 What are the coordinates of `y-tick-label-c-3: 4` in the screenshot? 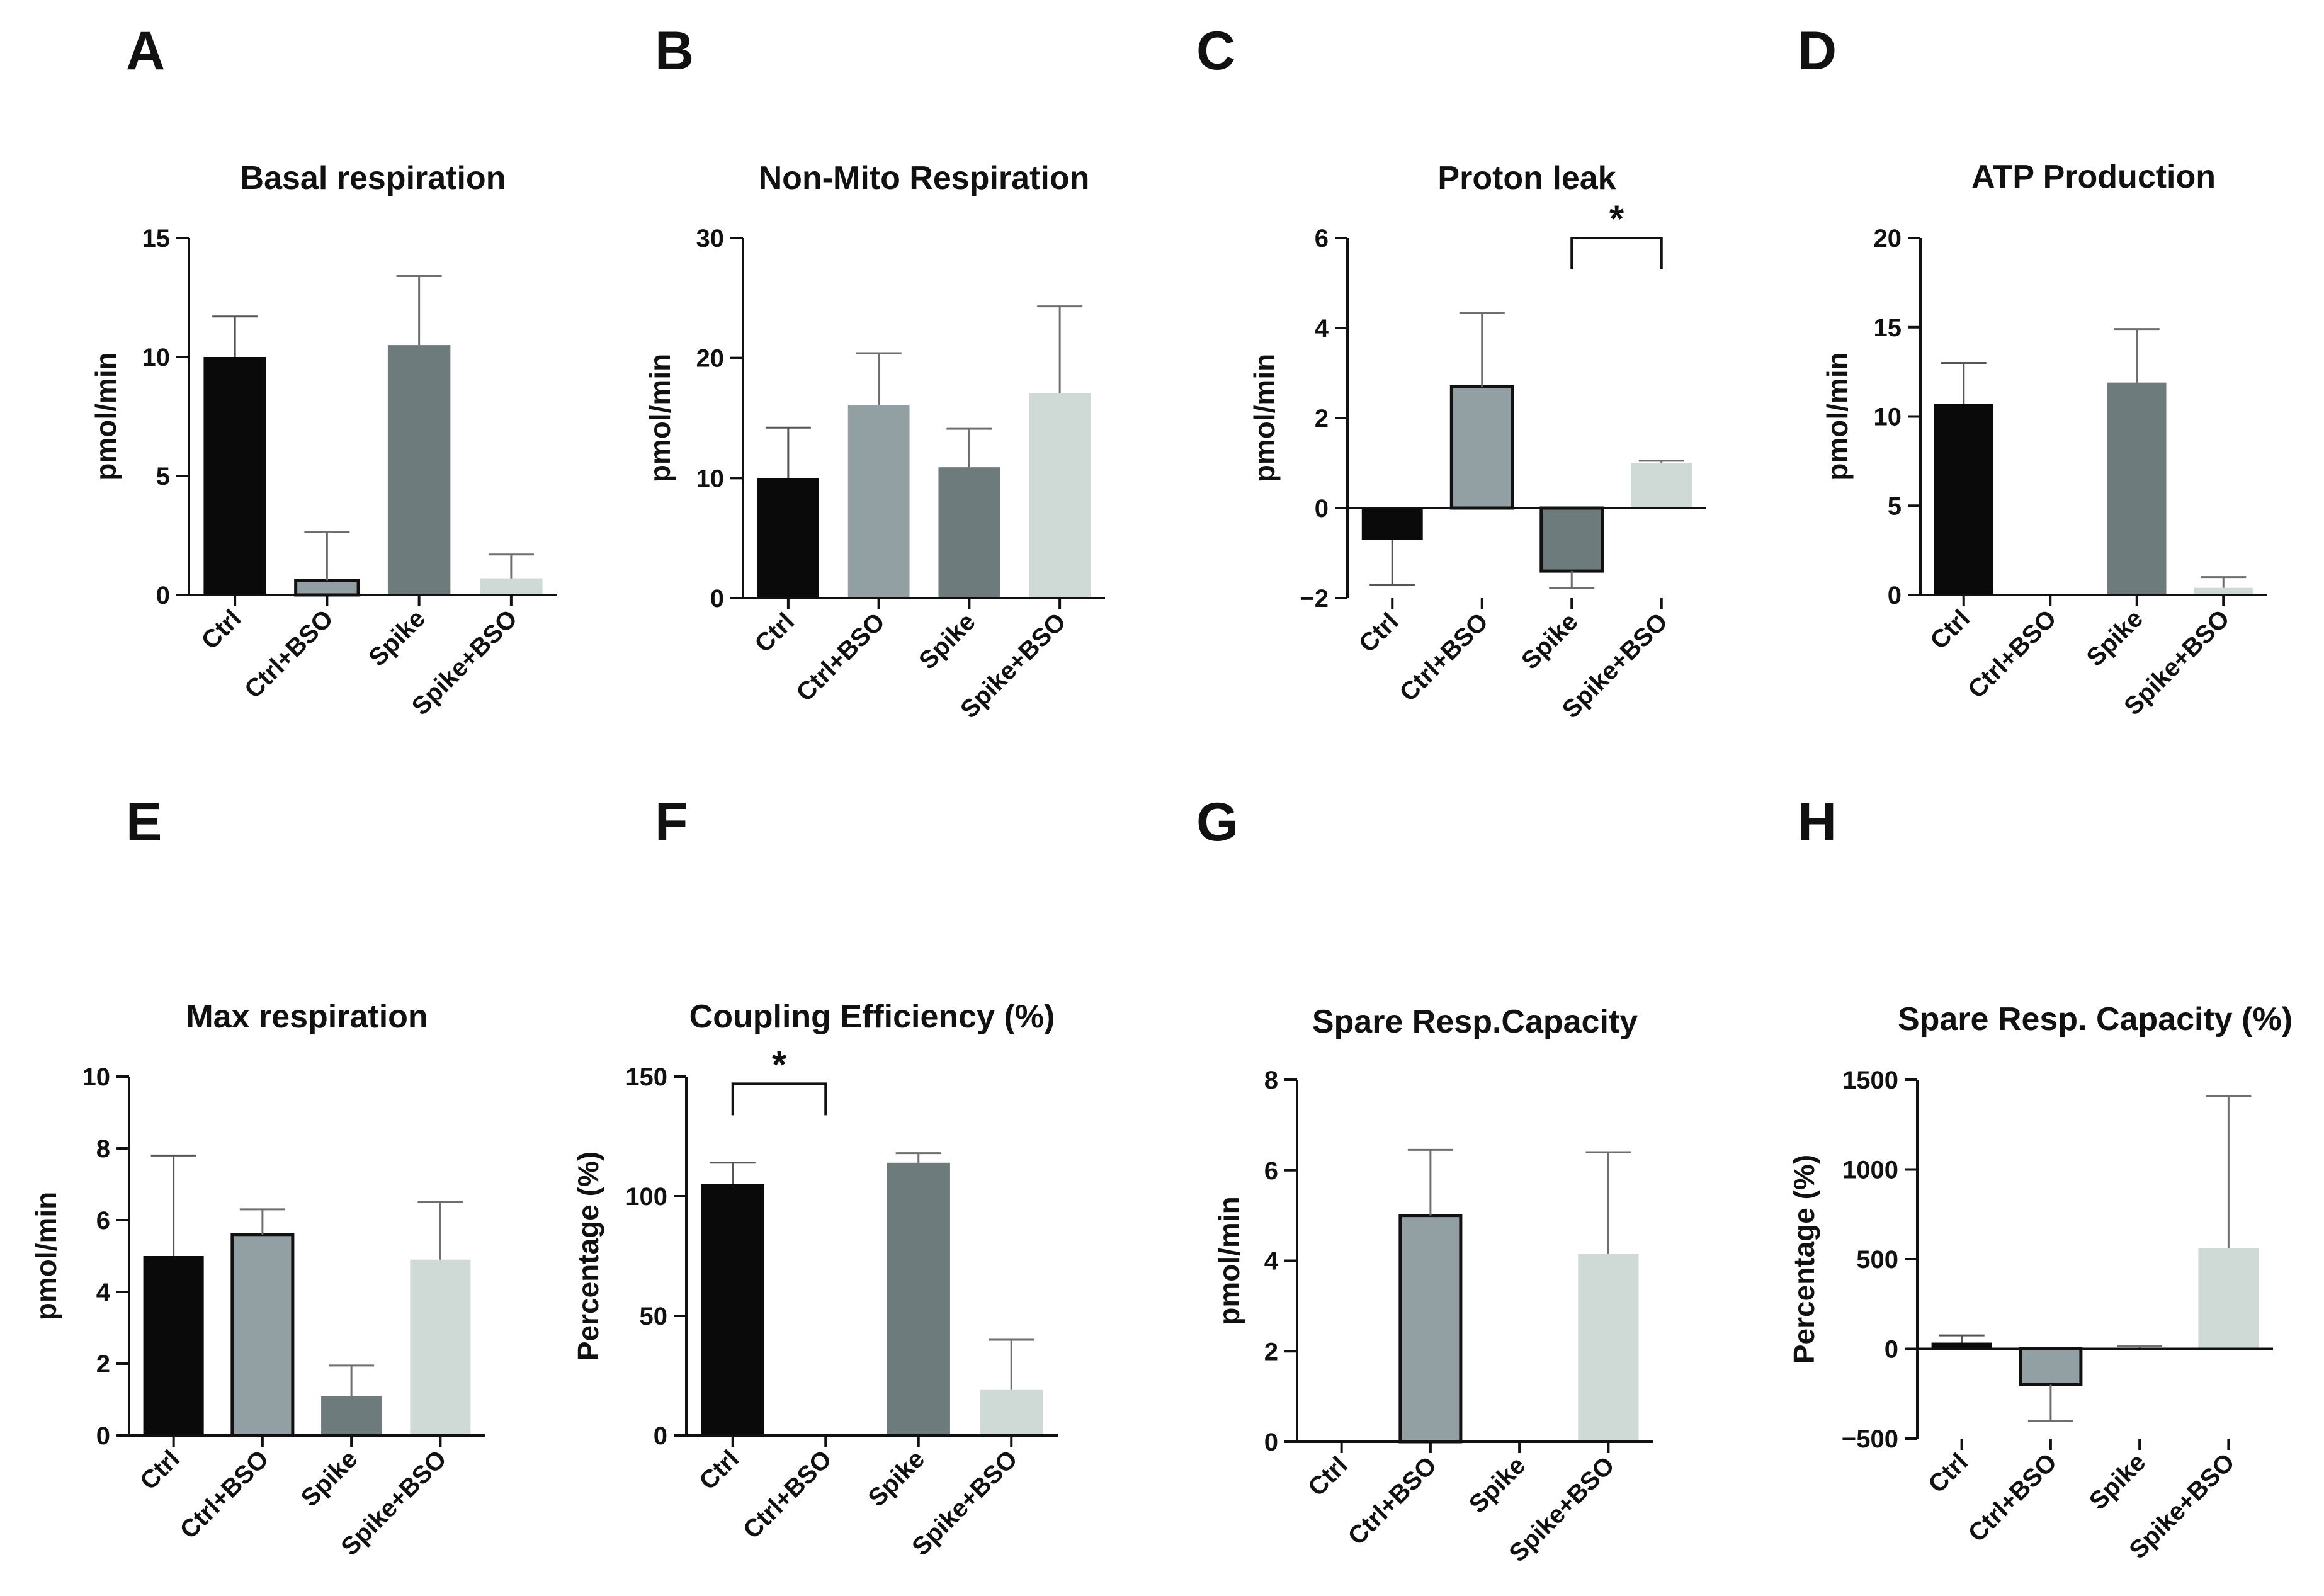 It's located at (1322, 328).